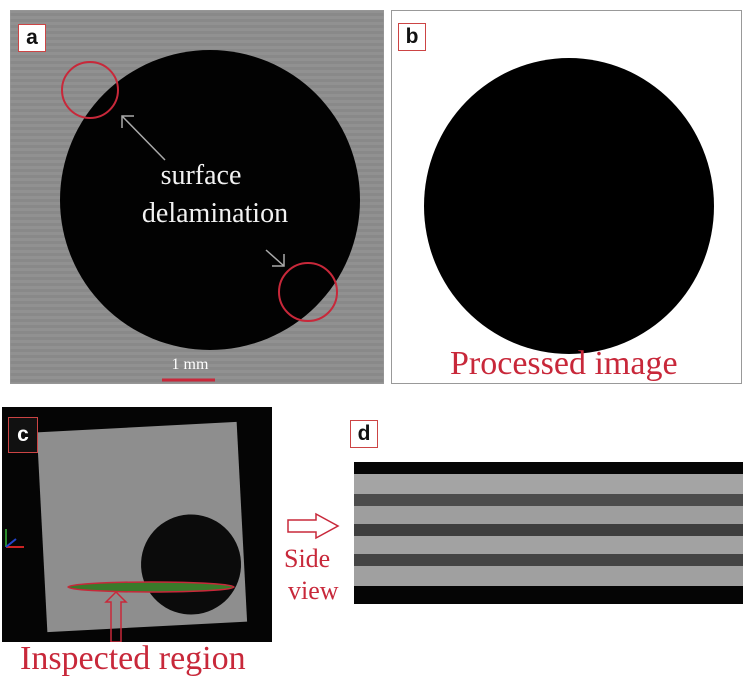 Image resolution: width=743 pixels, height=682 pixels. I want to click on panel-d, so click(548, 533).